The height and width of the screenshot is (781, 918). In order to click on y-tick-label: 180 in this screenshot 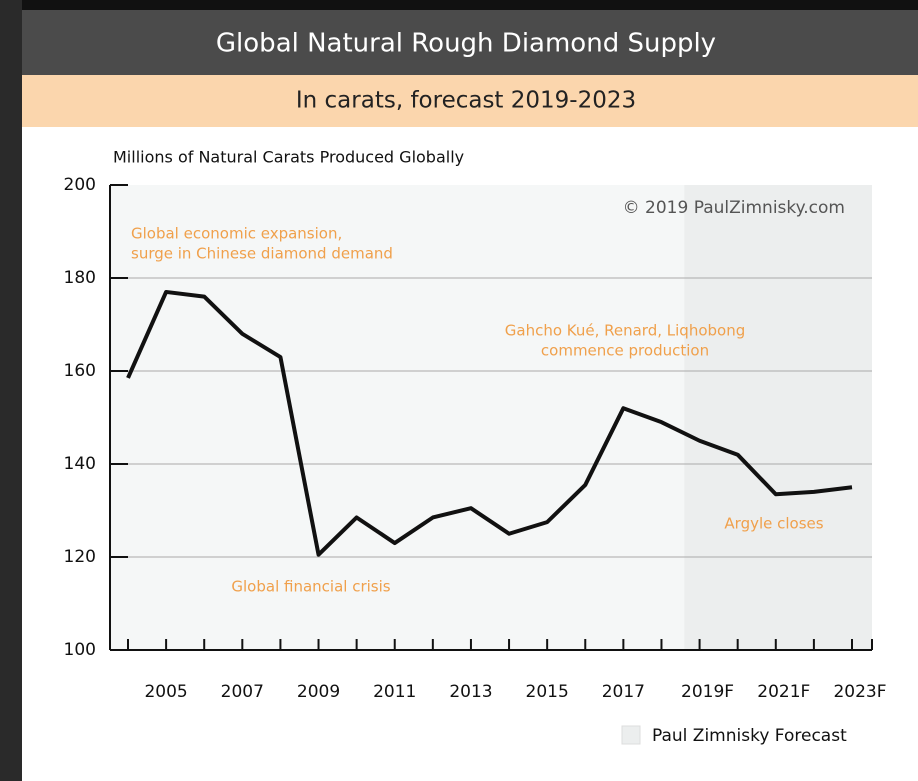, I will do `click(80, 278)`.